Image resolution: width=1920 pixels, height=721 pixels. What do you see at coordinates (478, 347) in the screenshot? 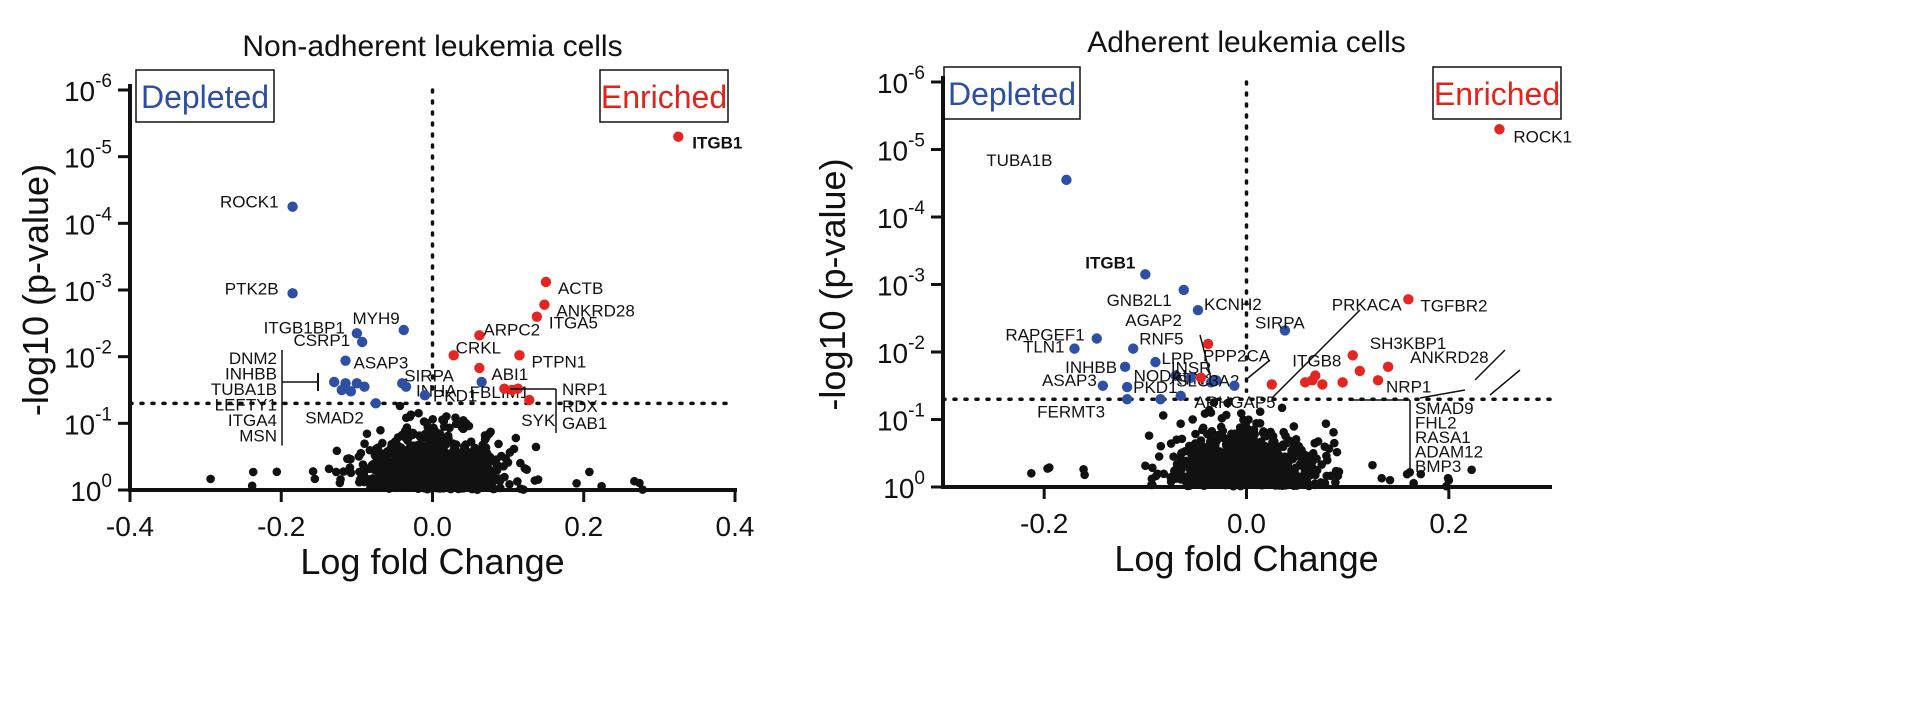
I see `gene-label-crkl: CRKL` at bounding box center [478, 347].